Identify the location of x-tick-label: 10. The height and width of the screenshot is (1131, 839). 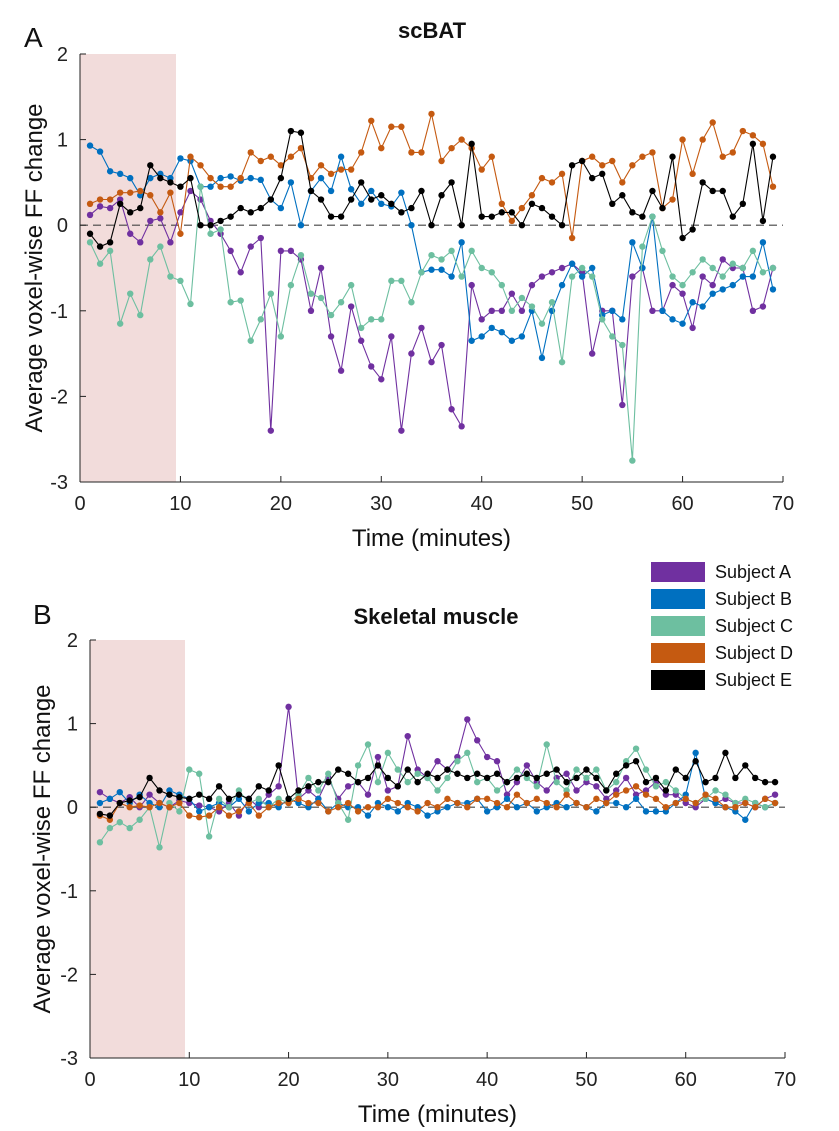
(180, 504).